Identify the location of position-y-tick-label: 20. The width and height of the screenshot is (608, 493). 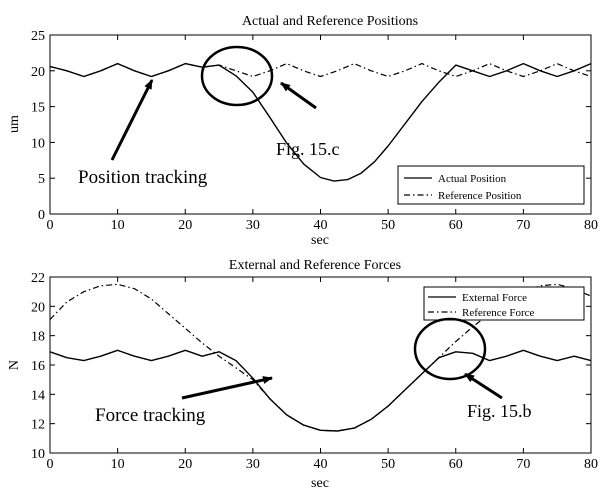
(38, 72).